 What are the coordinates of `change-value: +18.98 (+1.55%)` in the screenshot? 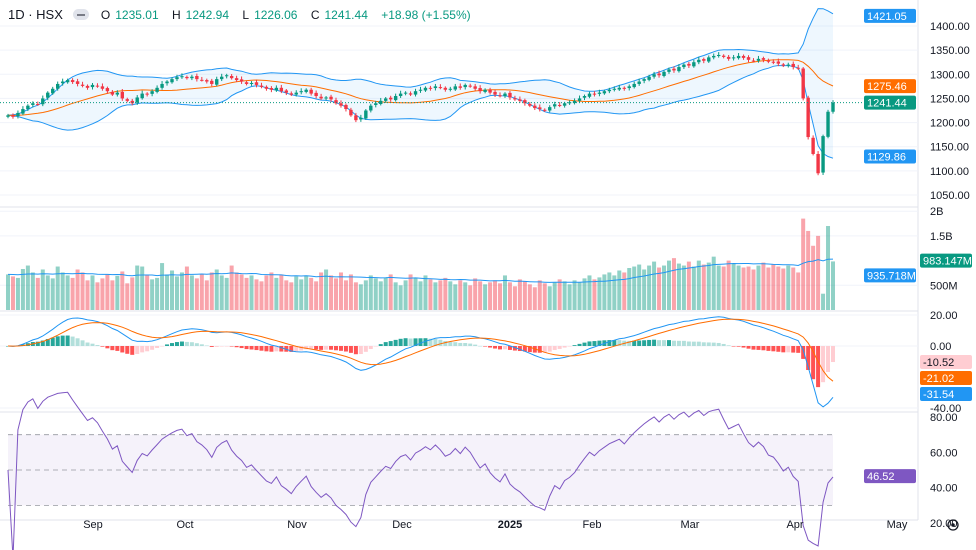 It's located at (426, 14).